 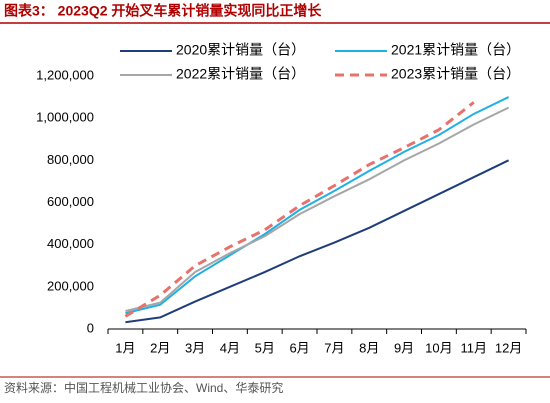 I want to click on source: 资料来源：中国工程机械工业协会、Wind、华泰研究, so click(x=143, y=387).